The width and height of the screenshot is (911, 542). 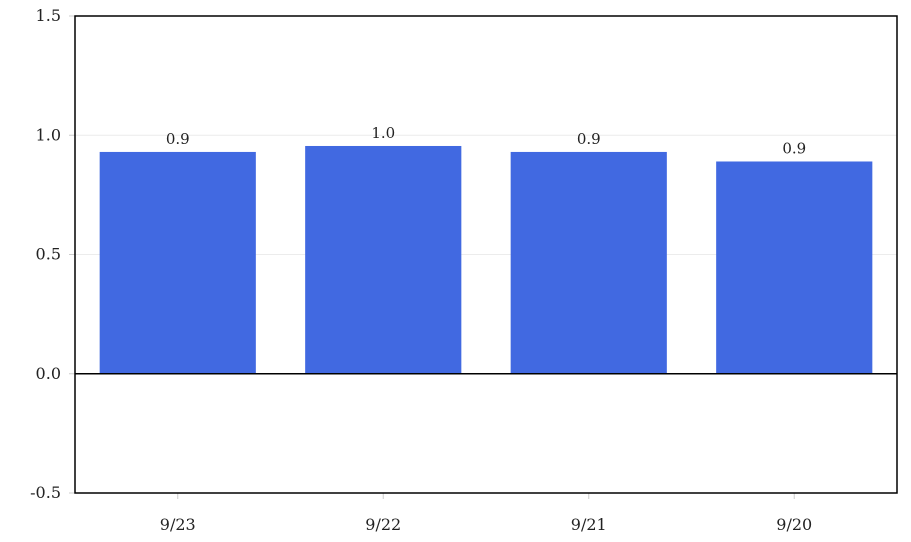 What do you see at coordinates (383, 524) in the screenshot?
I see `x-tick-label: 9/22` at bounding box center [383, 524].